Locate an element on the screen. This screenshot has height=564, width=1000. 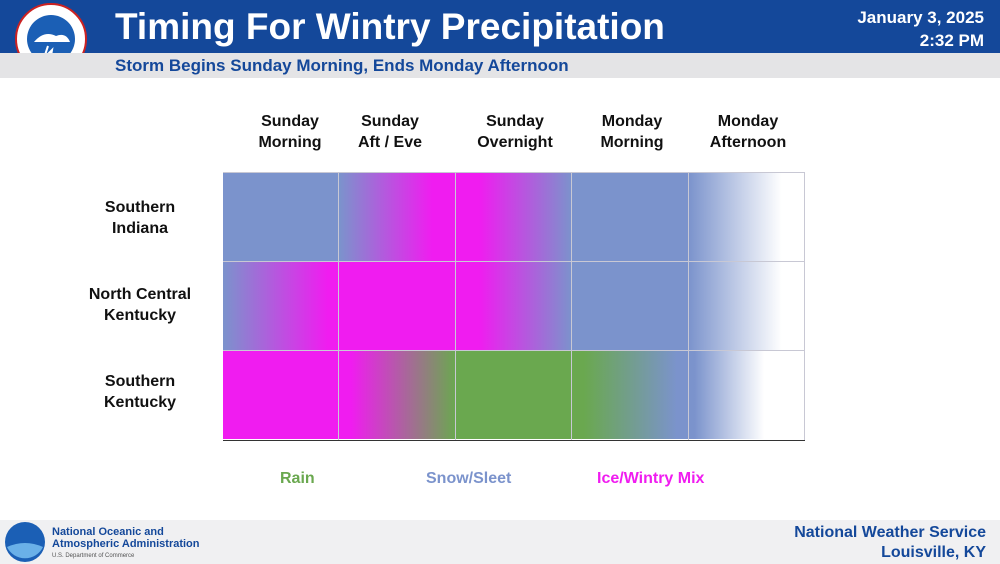
legend-ice: Ice/Wintry Mix is located at coordinates (651, 478).